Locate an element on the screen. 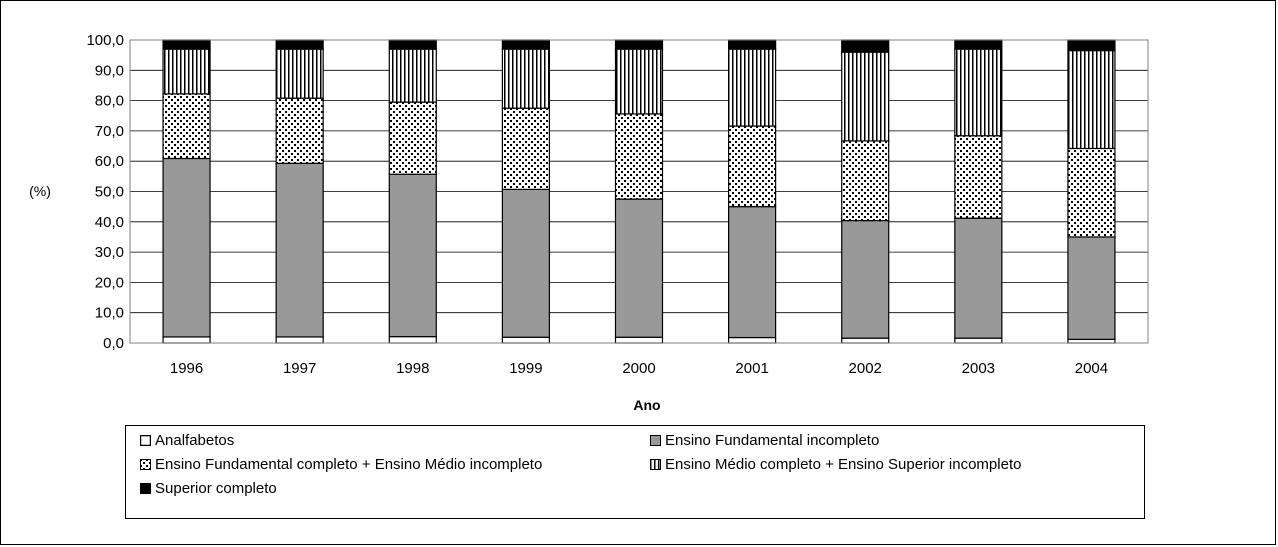 This screenshot has width=1278, height=547. y-tick-label: 70,0 is located at coordinates (109, 131).